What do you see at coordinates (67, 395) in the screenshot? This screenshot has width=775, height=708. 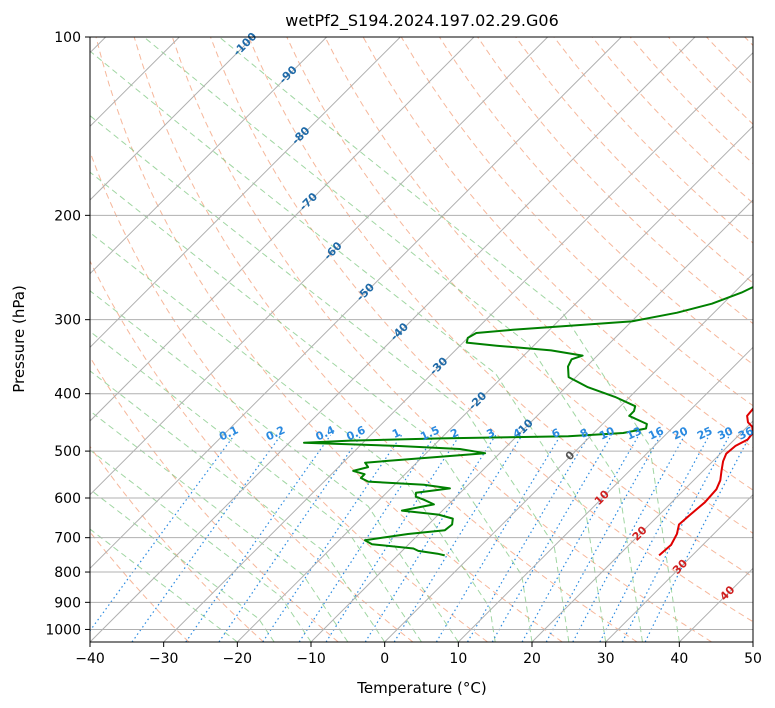 I see `y-tick-label: 400` at bounding box center [67, 395].